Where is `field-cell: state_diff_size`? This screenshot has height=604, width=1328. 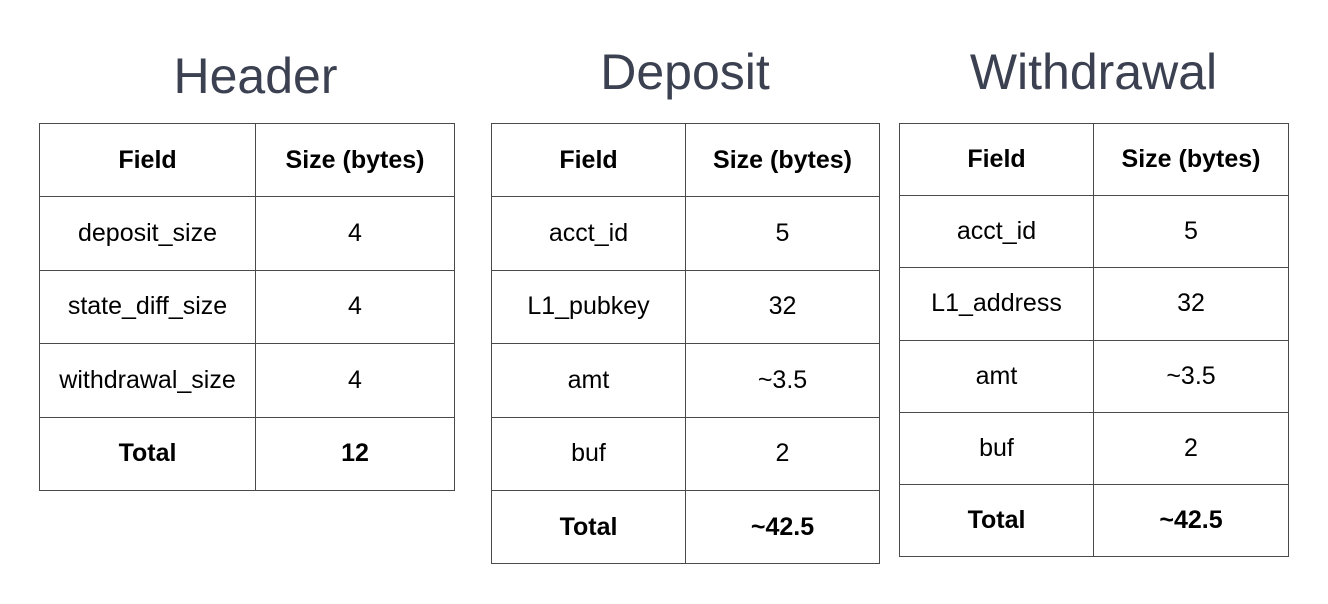 field-cell: state_diff_size is located at coordinates (147, 307).